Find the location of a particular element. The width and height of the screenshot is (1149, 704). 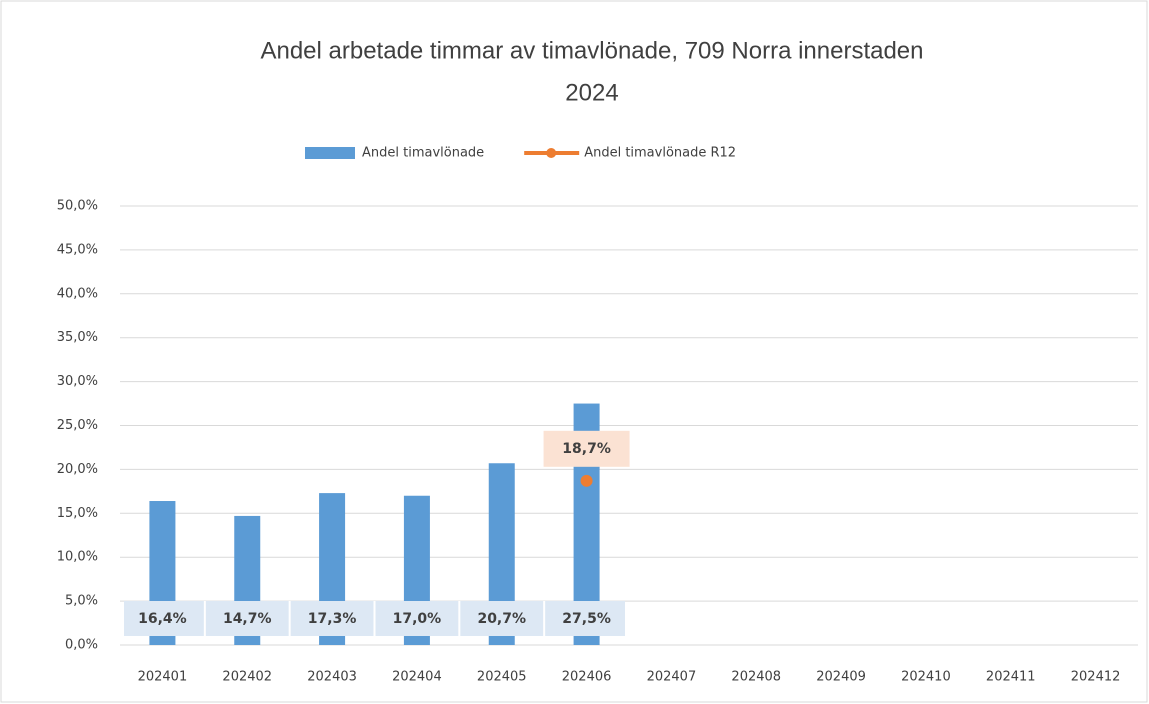

y-tick-label: 50,0% is located at coordinates (77, 206).